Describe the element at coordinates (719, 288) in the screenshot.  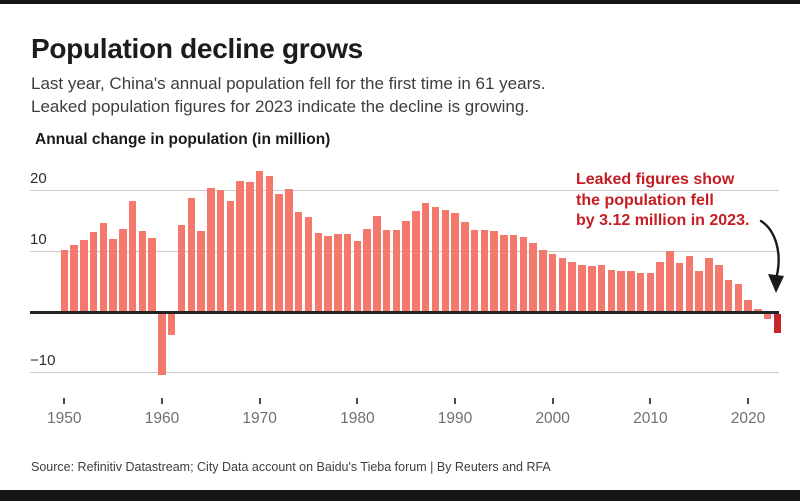
I see `bar-2017` at that location.